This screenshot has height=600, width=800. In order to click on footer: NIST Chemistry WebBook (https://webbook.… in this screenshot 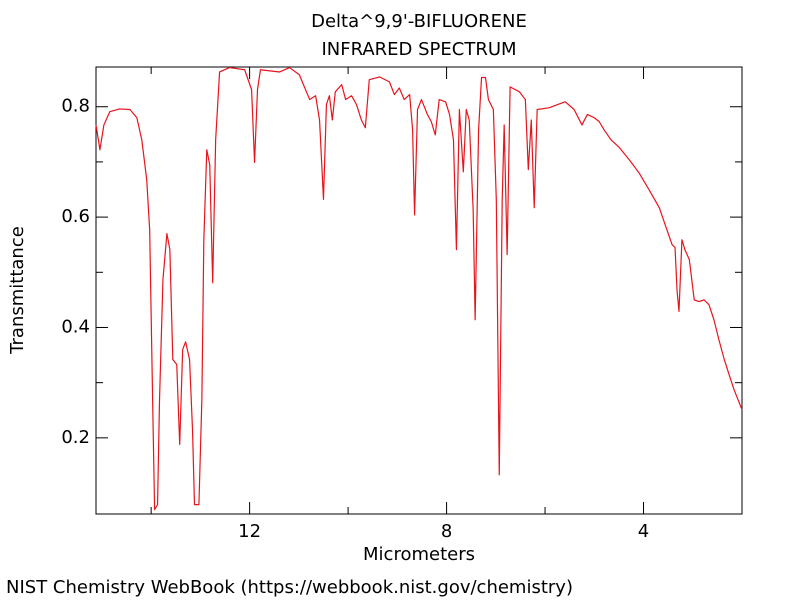, I will do `click(289, 587)`.